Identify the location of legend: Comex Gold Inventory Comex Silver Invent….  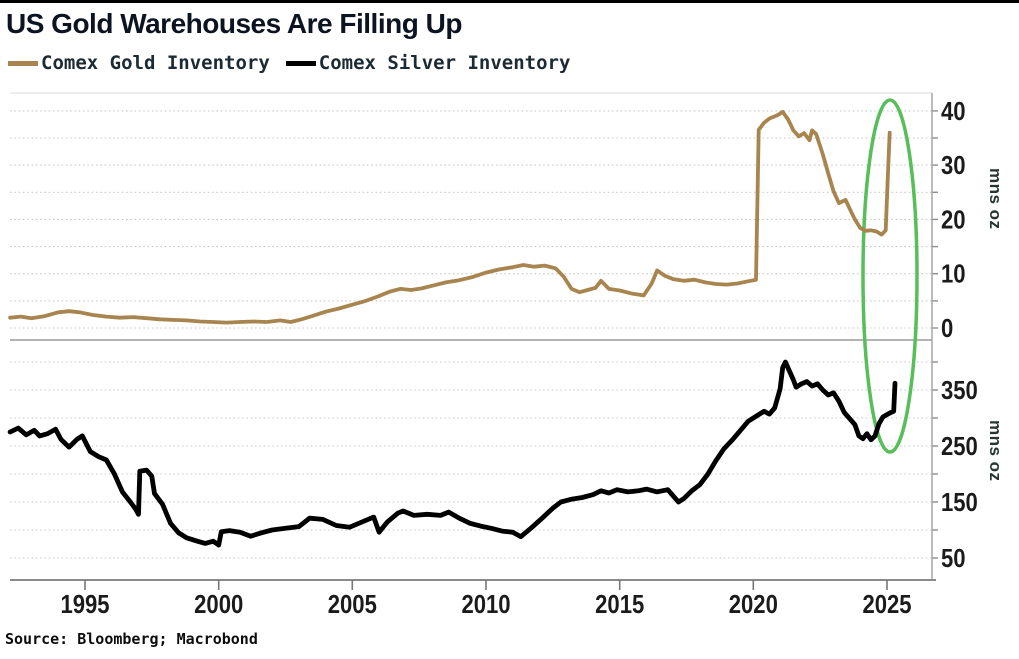
(289, 63).